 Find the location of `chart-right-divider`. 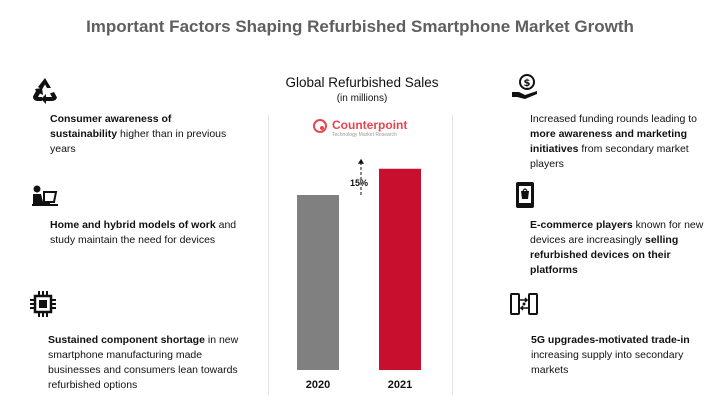

chart-right-divider is located at coordinates (452, 255).